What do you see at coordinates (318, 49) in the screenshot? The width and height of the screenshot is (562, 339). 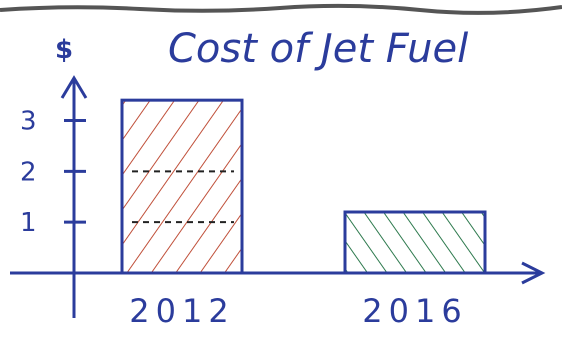 I see `chart-title: Cost of Jet Fuel` at bounding box center [318, 49].